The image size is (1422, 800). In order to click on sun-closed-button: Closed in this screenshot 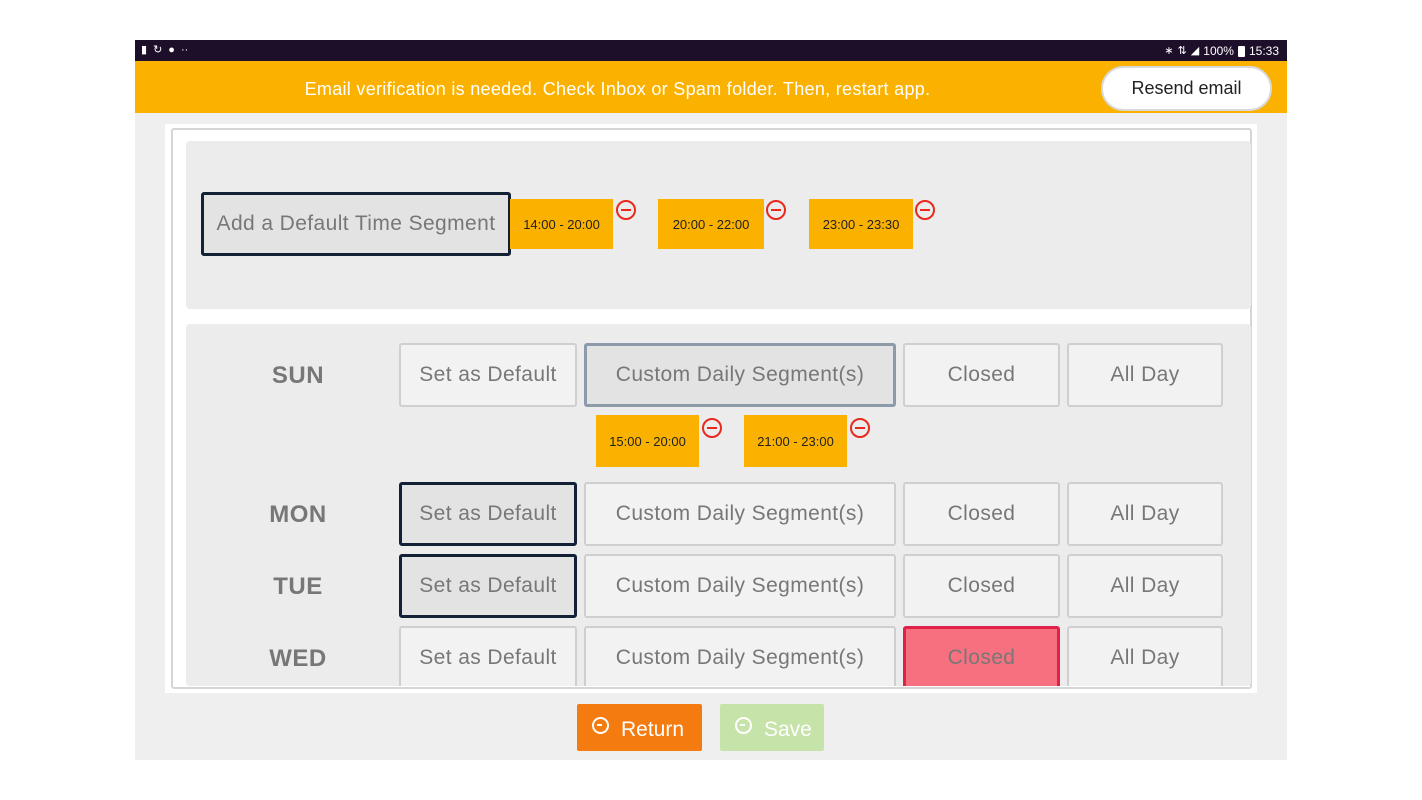, I will do `click(981, 375)`.